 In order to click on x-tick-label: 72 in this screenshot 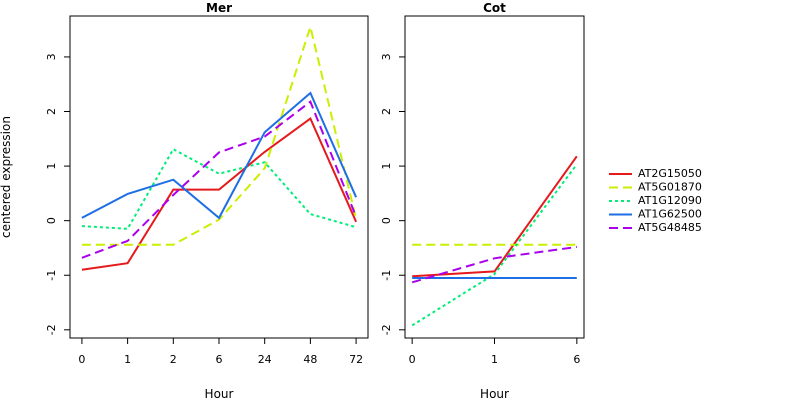, I will do `click(356, 359)`.